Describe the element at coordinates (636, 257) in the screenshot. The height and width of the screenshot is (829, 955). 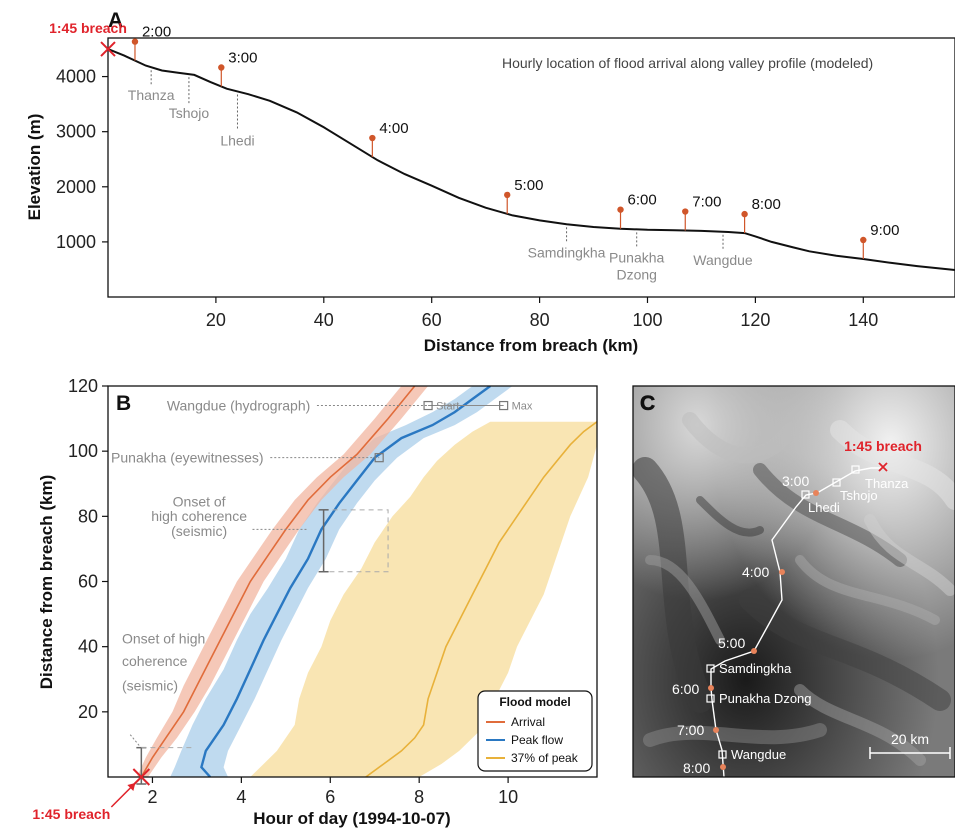
I see `place-label-punakha: Punakha` at that location.